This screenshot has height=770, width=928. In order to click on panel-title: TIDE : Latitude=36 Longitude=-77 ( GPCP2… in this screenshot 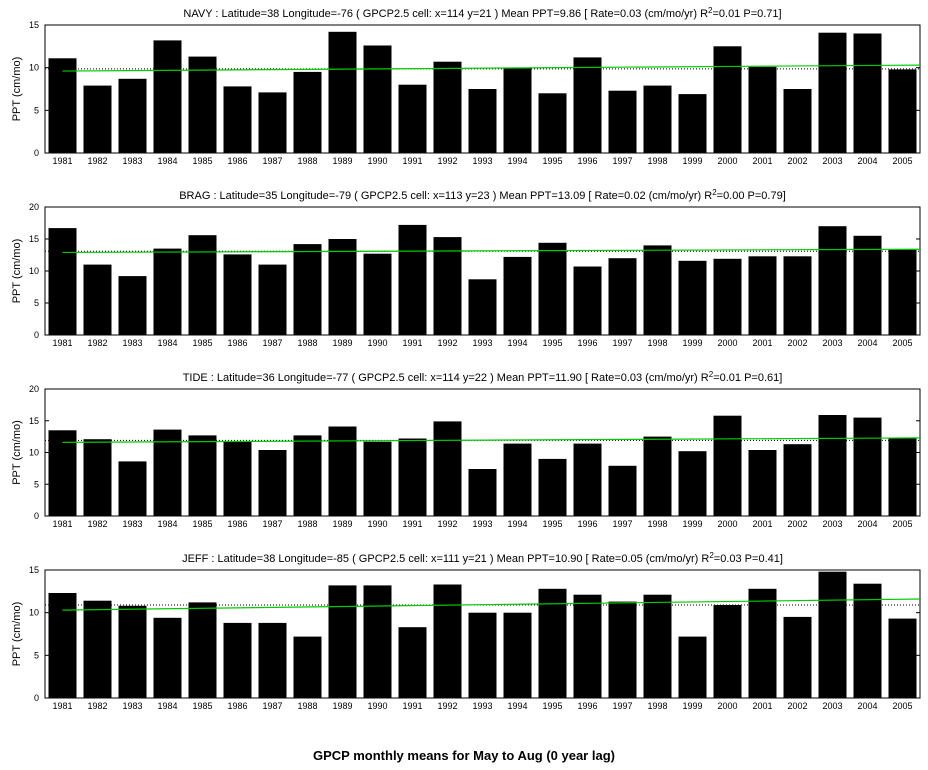, I will do `click(483, 377)`.